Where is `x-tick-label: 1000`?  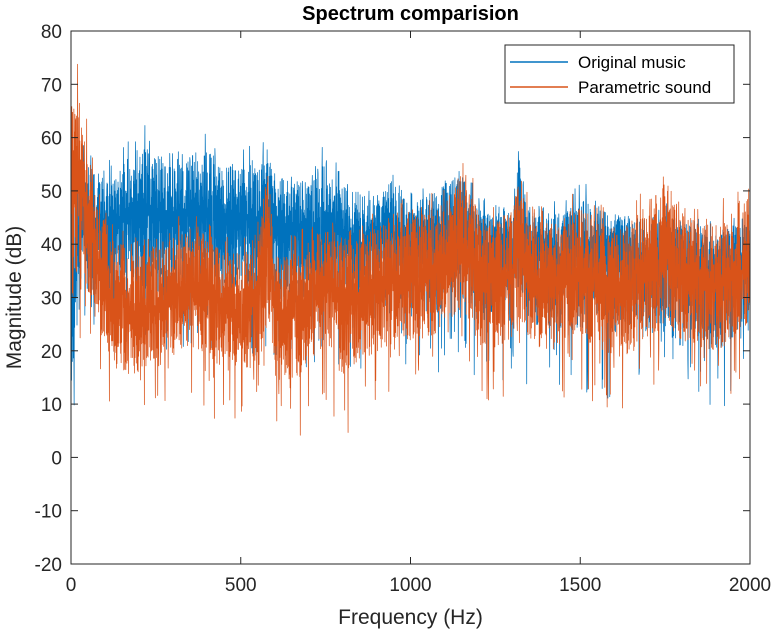 x-tick-label: 1000 is located at coordinates (410, 585).